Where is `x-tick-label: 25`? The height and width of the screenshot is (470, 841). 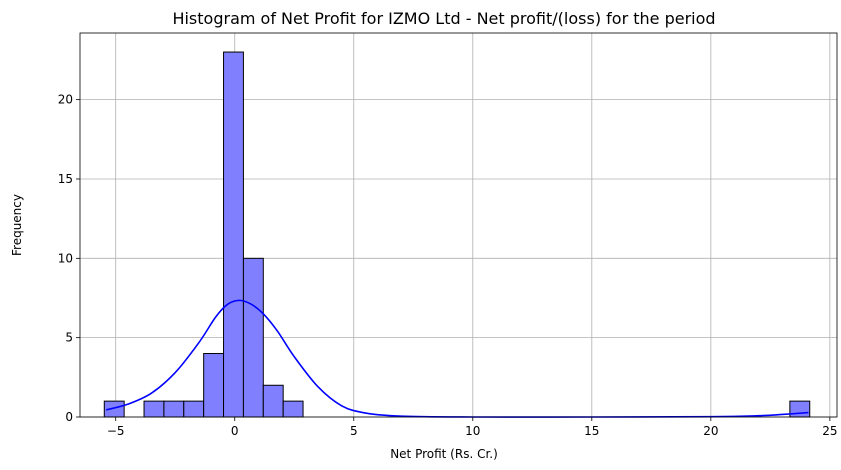 x-tick-label: 25 is located at coordinates (829, 431).